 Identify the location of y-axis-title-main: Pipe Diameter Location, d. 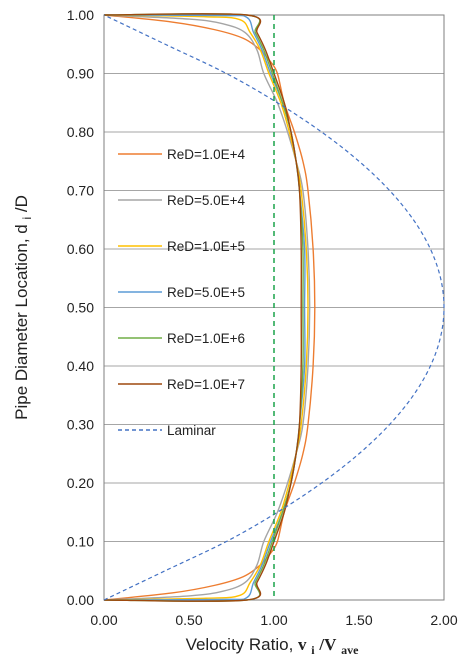
(21, 322).